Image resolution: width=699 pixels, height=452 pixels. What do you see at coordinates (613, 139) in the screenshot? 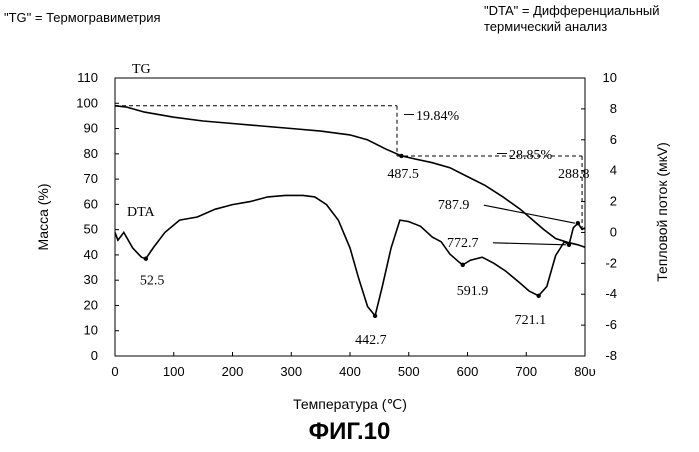
I see `right-tick-label: 6` at bounding box center [613, 139].